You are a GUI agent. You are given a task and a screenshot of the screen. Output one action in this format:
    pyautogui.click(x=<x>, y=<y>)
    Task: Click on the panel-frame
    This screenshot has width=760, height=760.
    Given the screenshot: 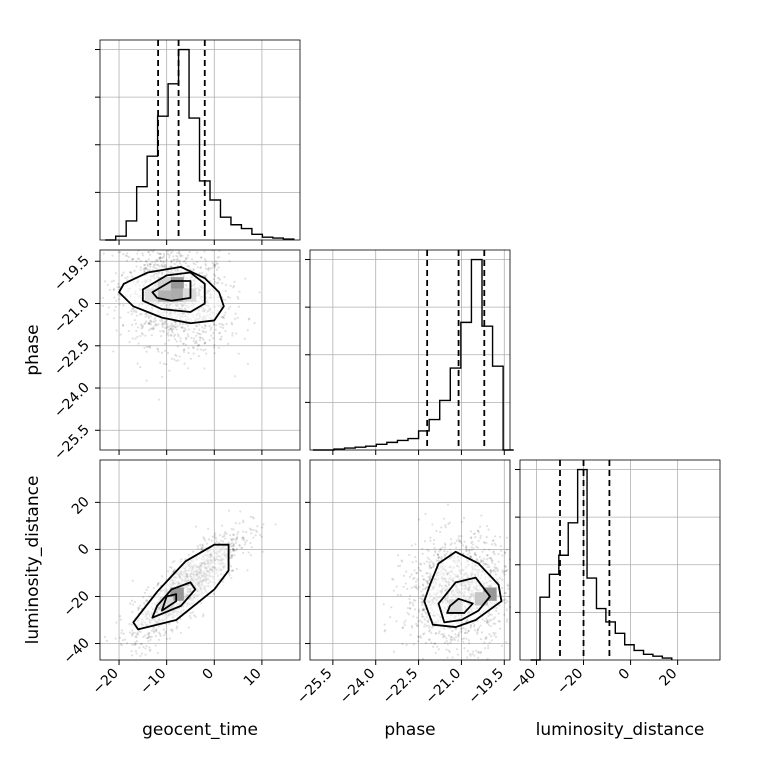 What is the action you would take?
    pyautogui.click(x=200, y=560)
    